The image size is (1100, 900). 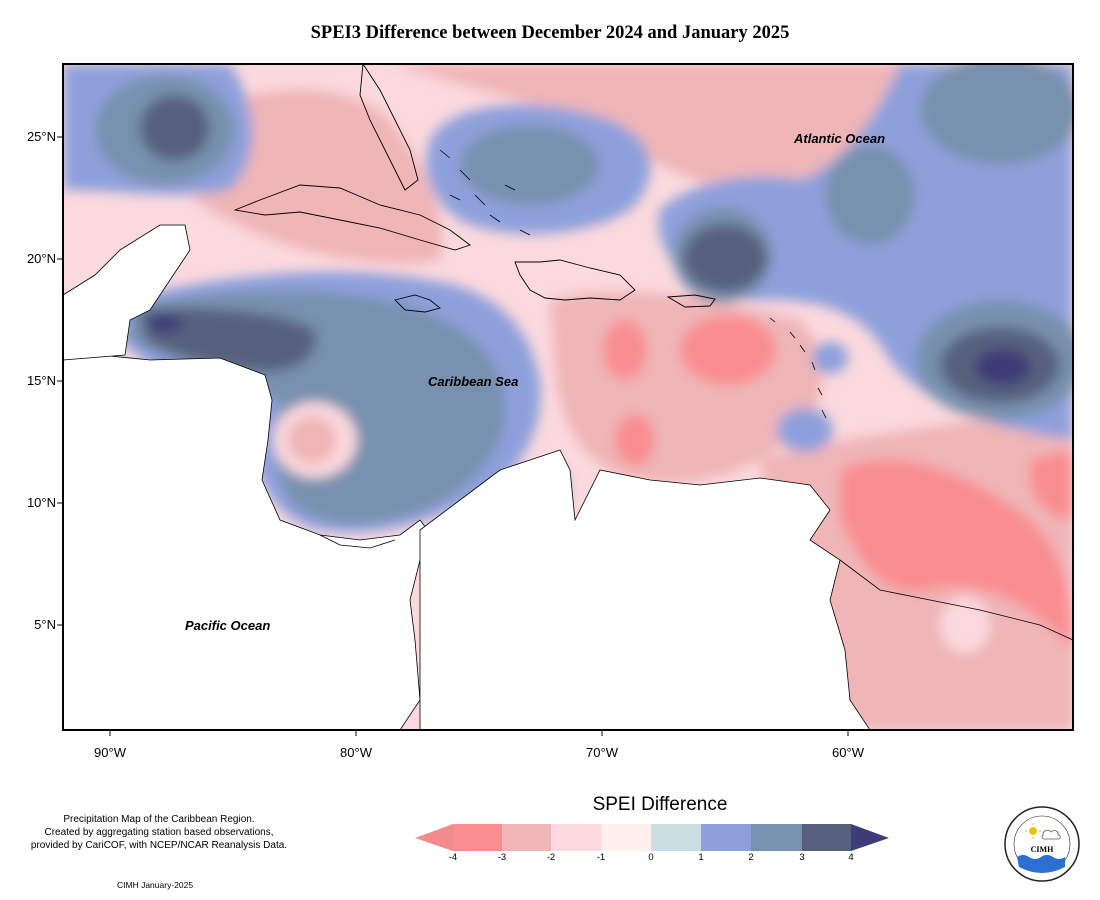 I want to click on legend-tick: -4, so click(x=453, y=857).